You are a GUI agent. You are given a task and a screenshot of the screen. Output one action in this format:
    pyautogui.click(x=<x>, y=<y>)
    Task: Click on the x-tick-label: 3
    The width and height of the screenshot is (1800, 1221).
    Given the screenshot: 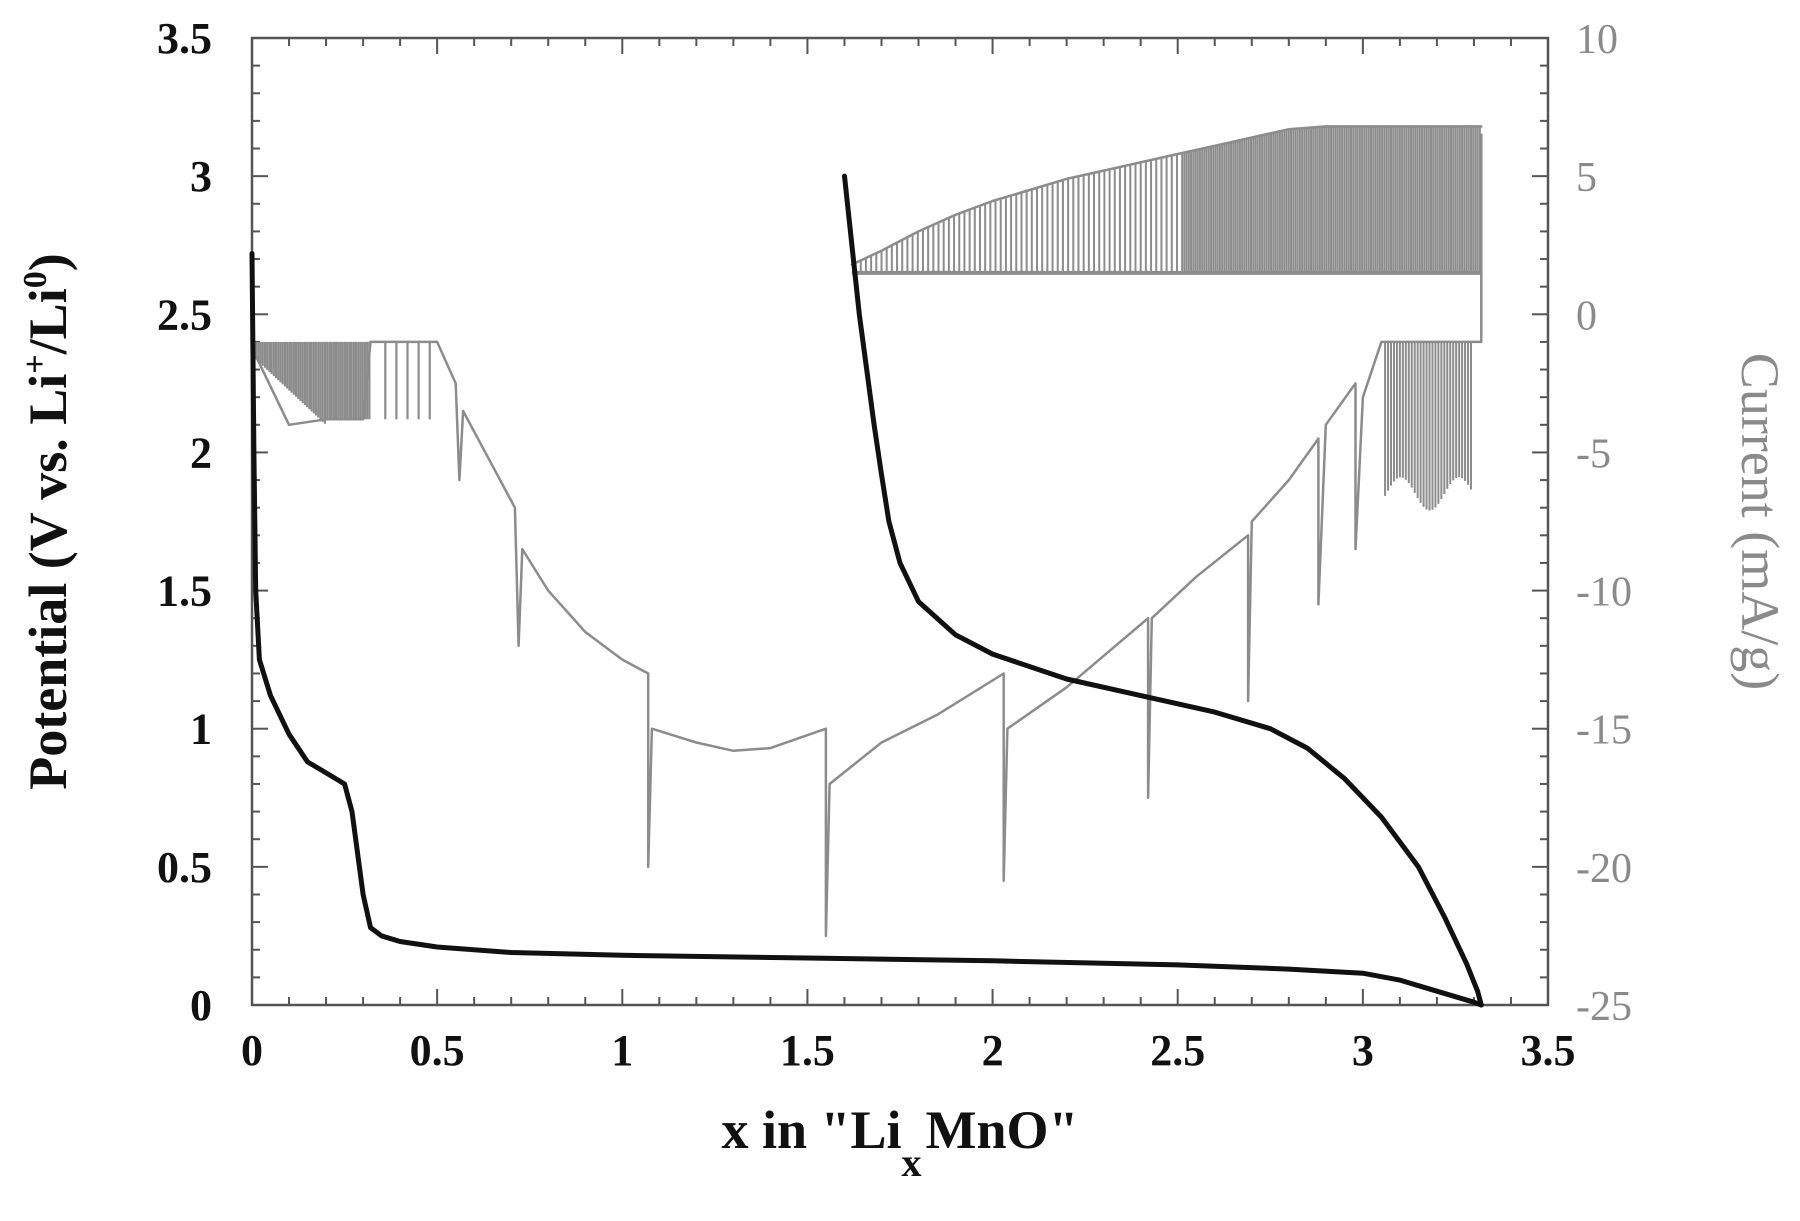 What is the action you would take?
    pyautogui.click(x=1363, y=1050)
    